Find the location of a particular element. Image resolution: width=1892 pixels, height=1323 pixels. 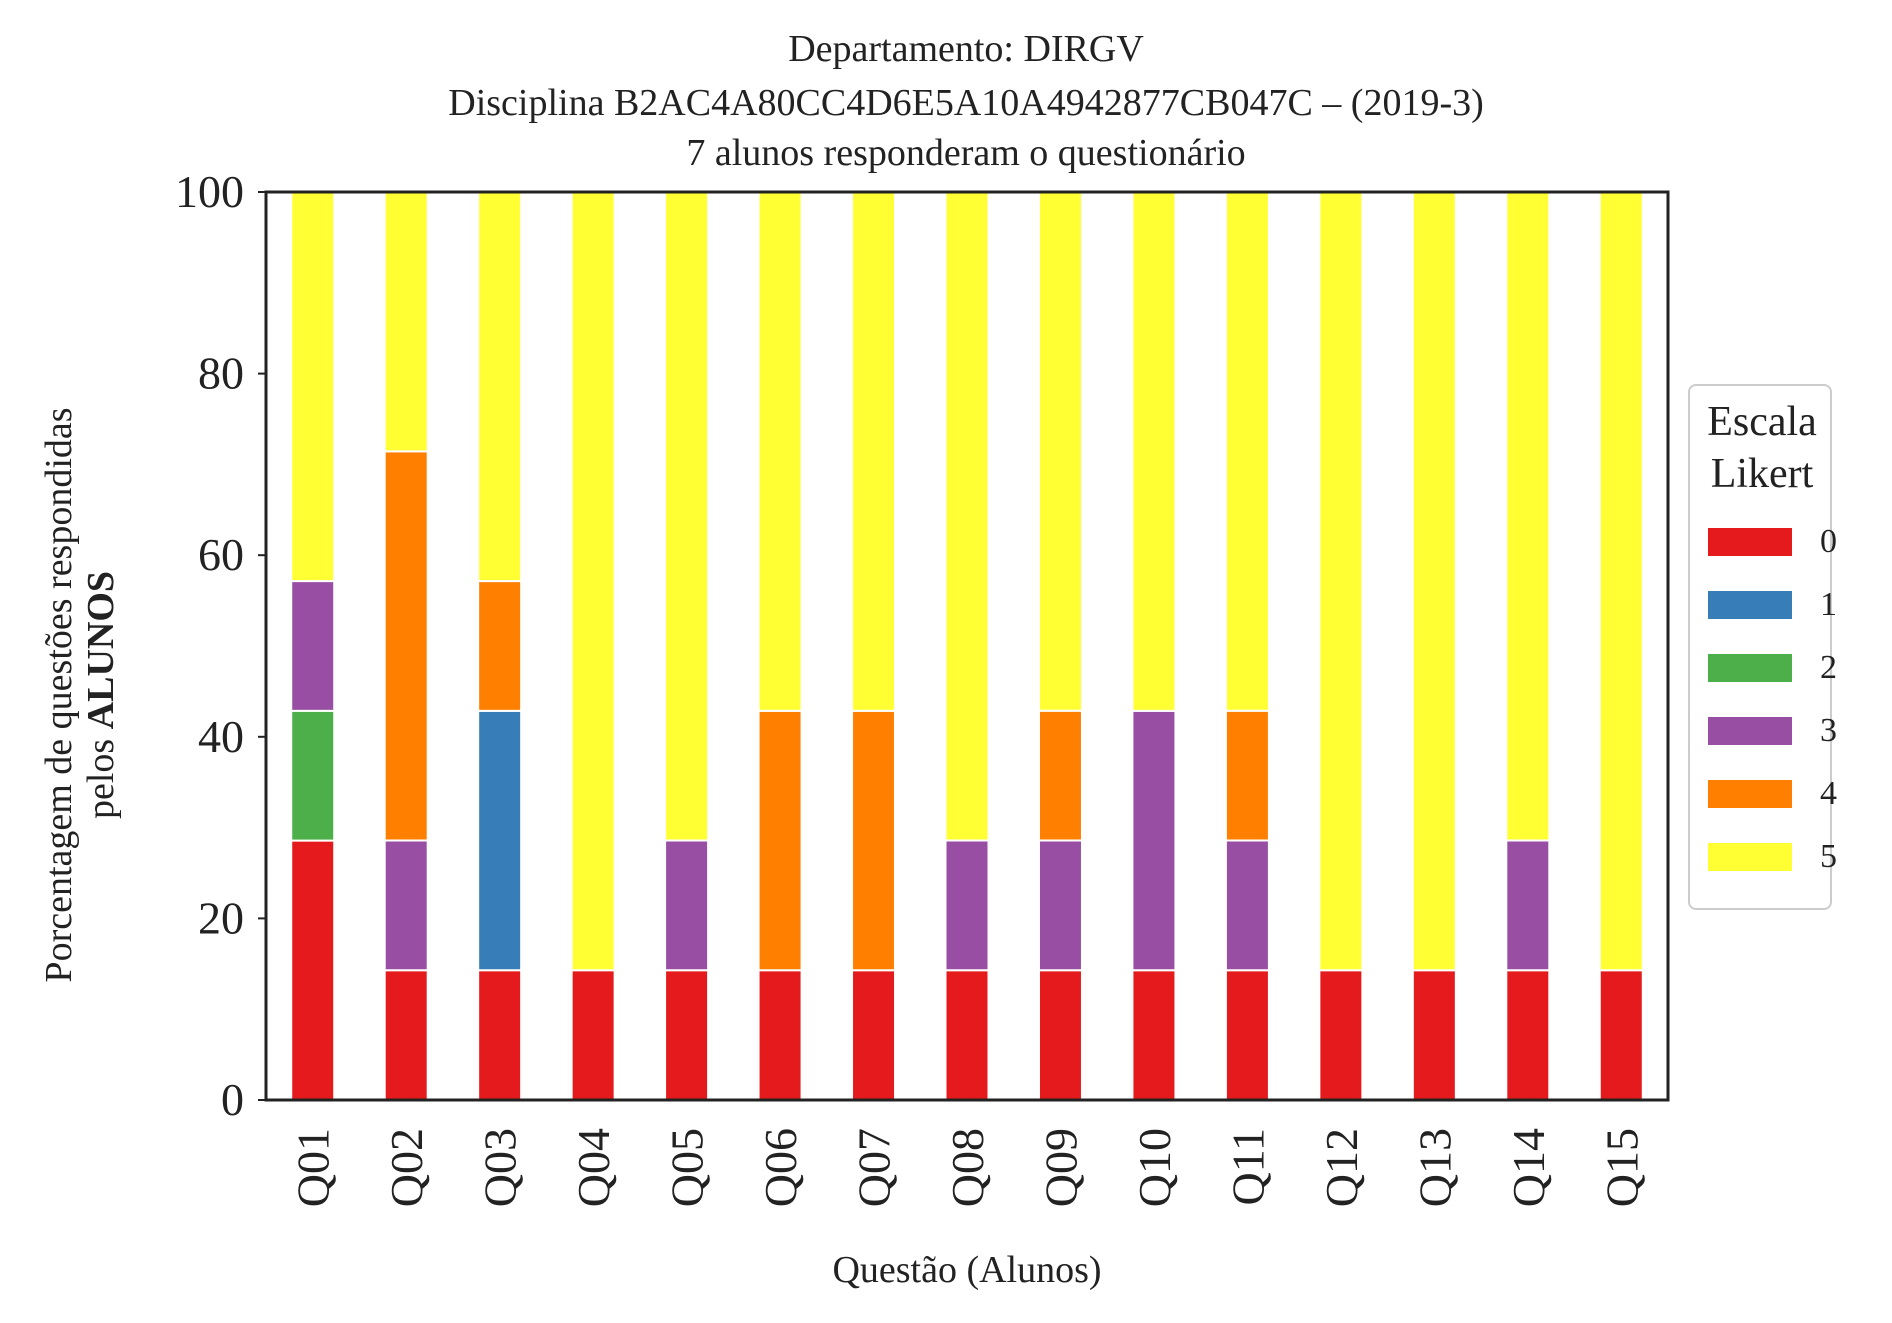

x-tick-label-q11: Q11 is located at coordinates (1247, 1167).